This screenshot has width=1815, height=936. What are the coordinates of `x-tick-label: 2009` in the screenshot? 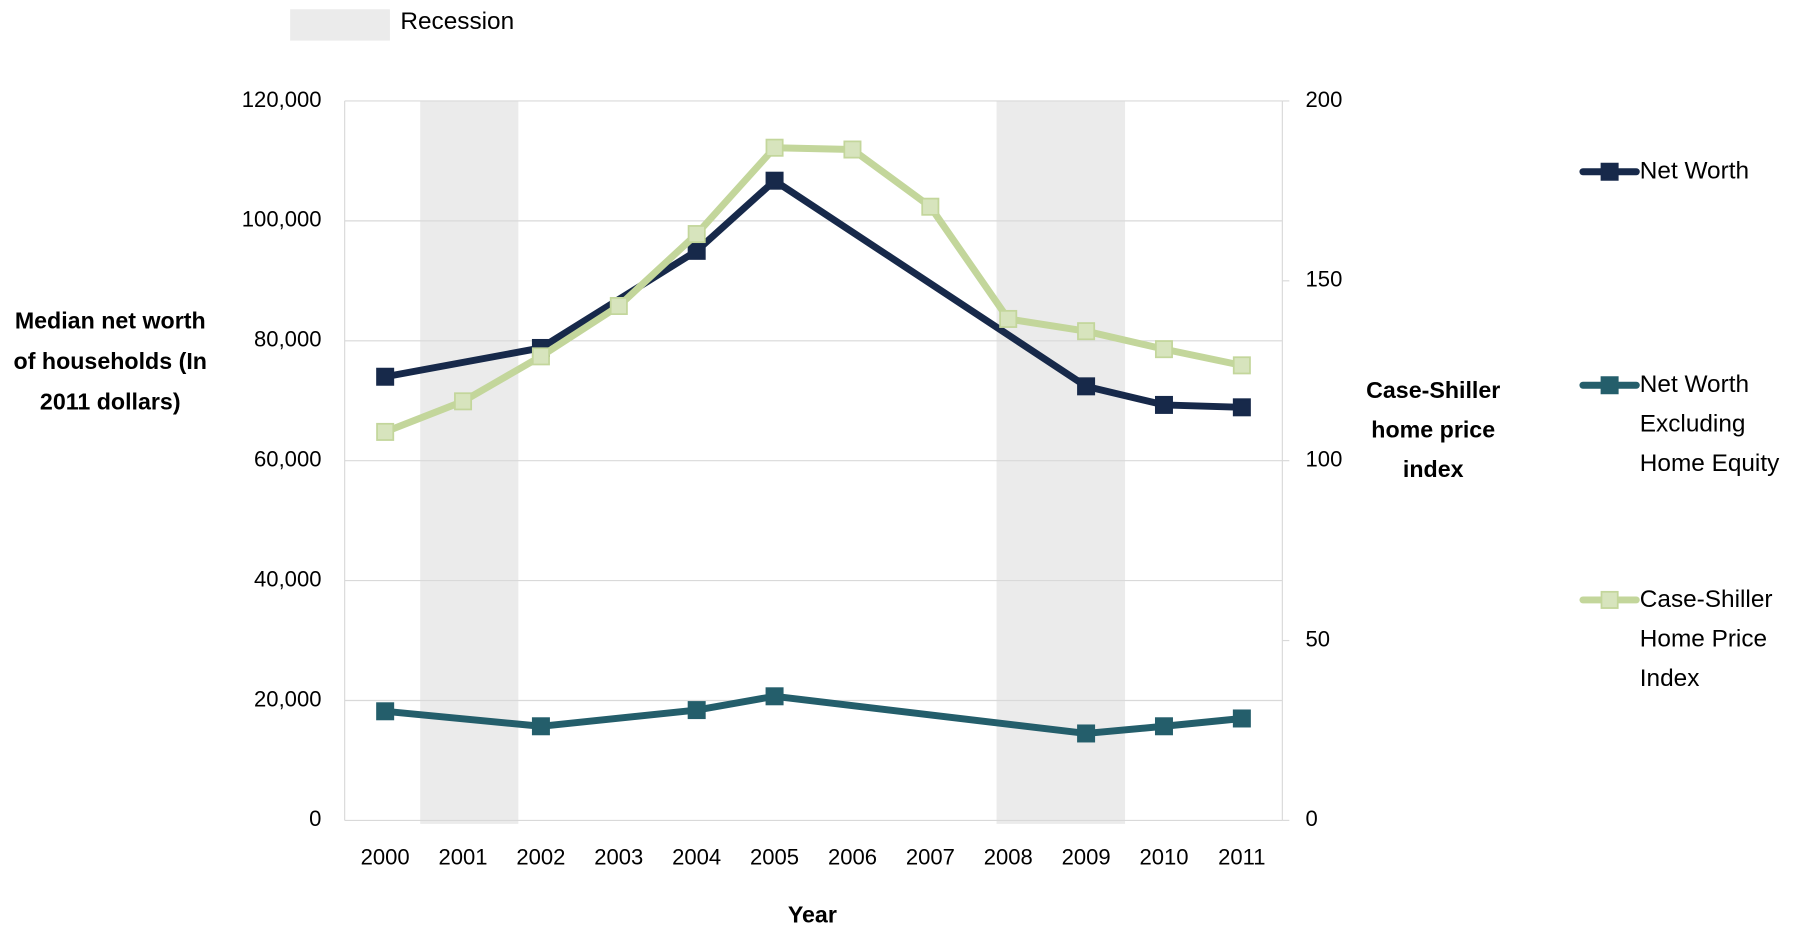 It's located at (1086, 857).